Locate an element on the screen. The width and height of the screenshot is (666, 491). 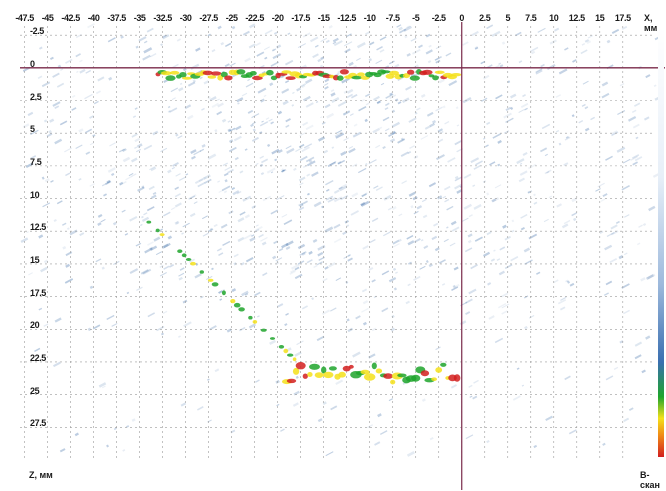
x-tick-label: -10 is located at coordinates (369, 18).